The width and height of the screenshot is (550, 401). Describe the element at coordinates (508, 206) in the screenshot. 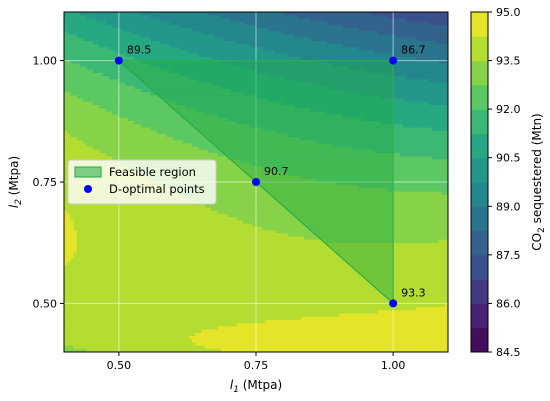

I see `colorbar-tick-label: 89.0` at that location.